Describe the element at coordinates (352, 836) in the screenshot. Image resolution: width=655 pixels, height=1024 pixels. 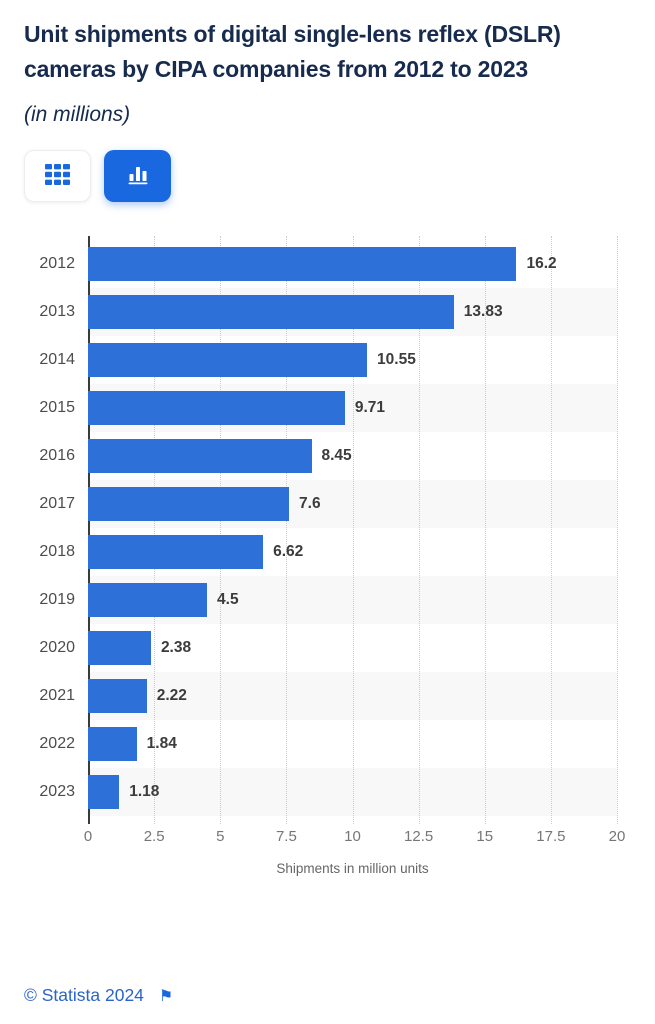
I see `x-tick-label: 10` at that location.